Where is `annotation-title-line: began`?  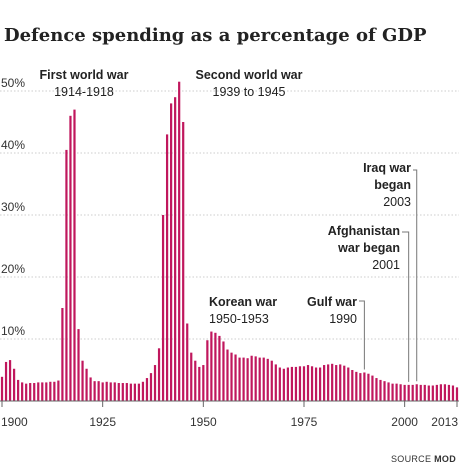
annotation-title-line: began is located at coordinates (392, 185).